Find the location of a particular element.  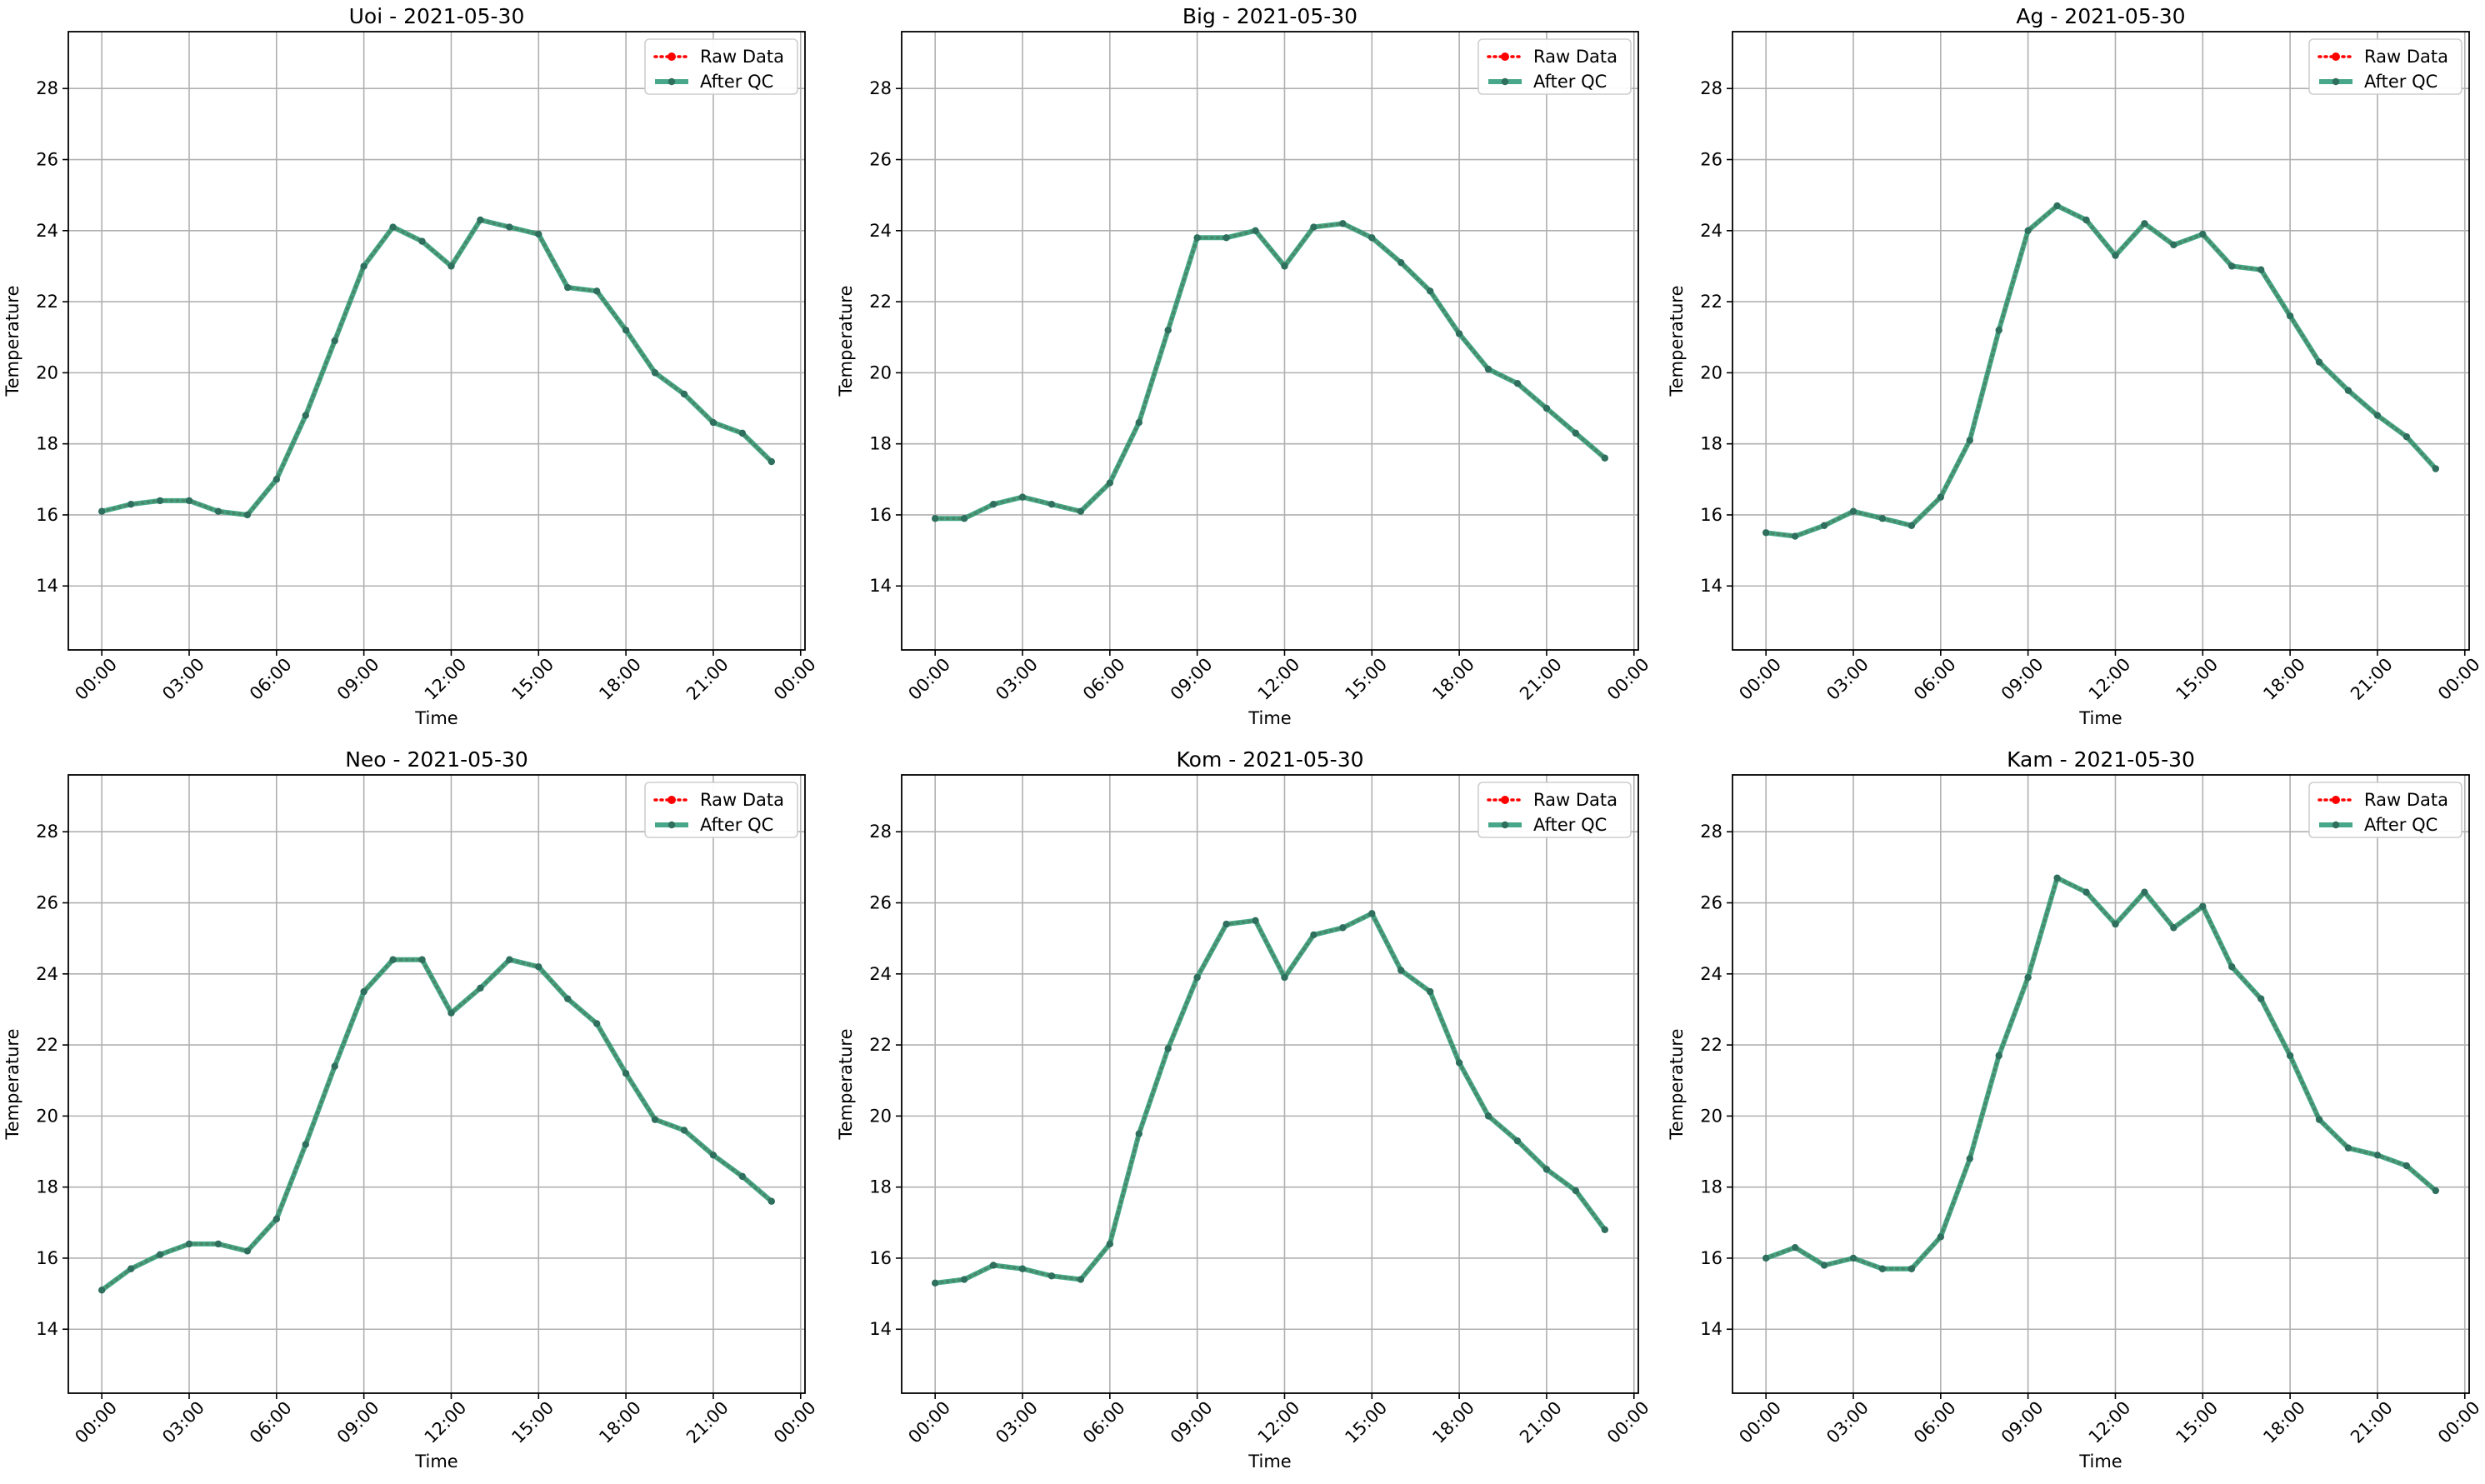

x-axis-label: Time is located at coordinates (2100, 718).